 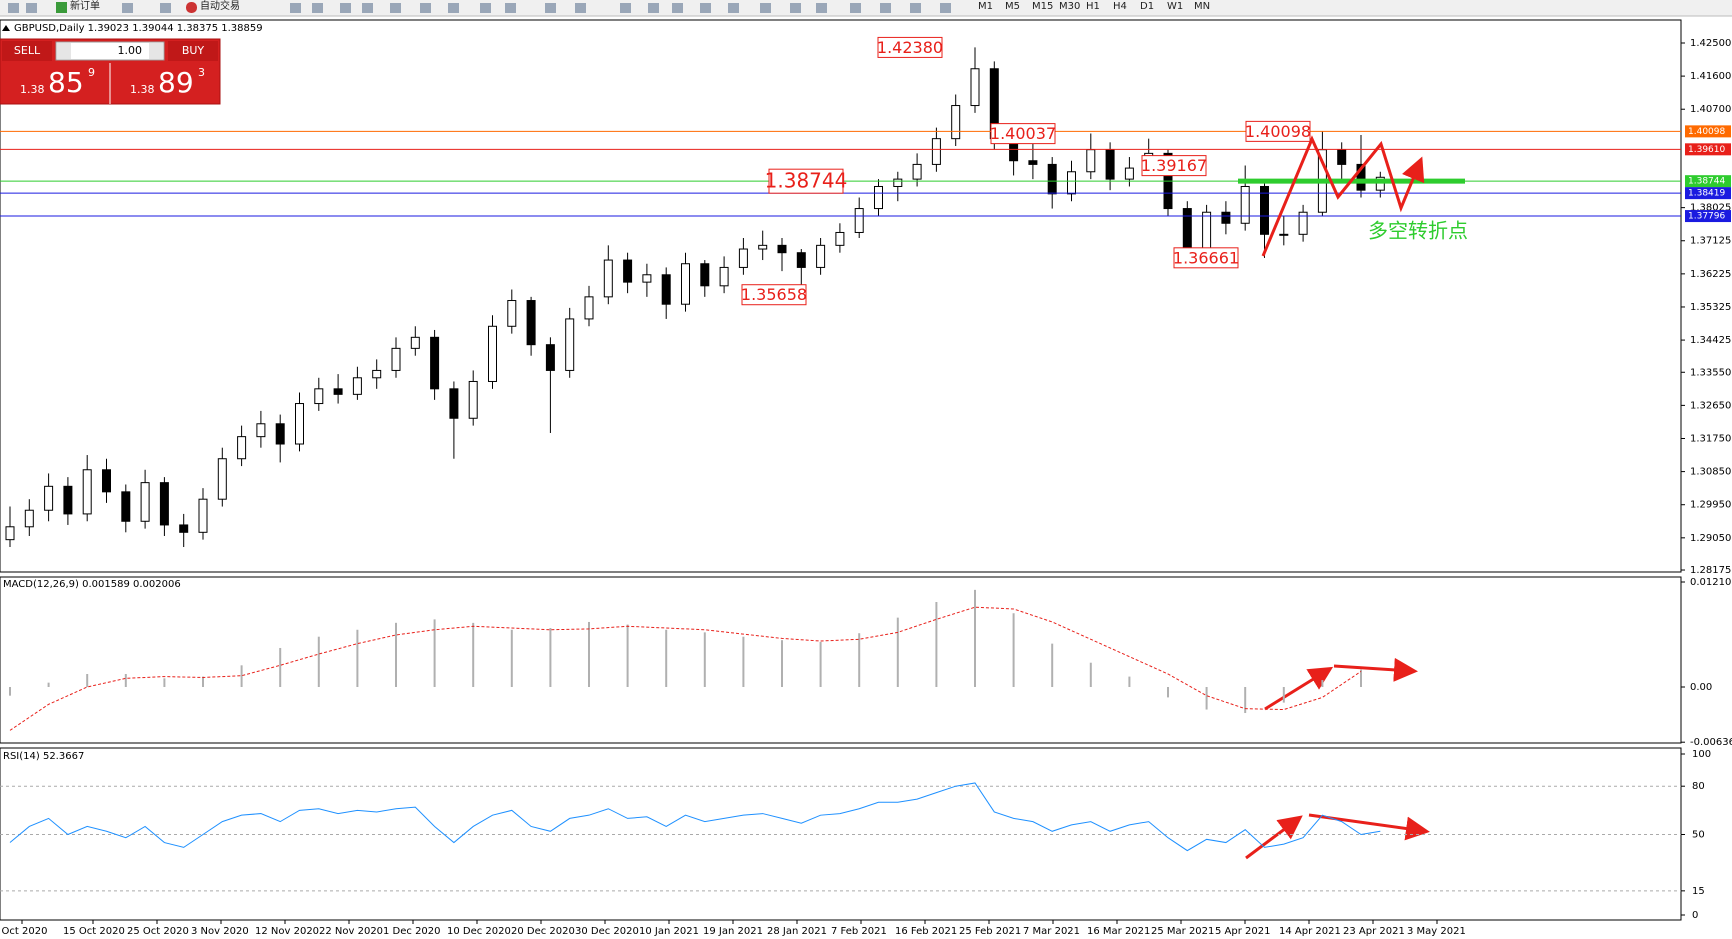 What do you see at coordinates (1706, 150) in the screenshot?
I see `level-label: 1.39610` at bounding box center [1706, 150].